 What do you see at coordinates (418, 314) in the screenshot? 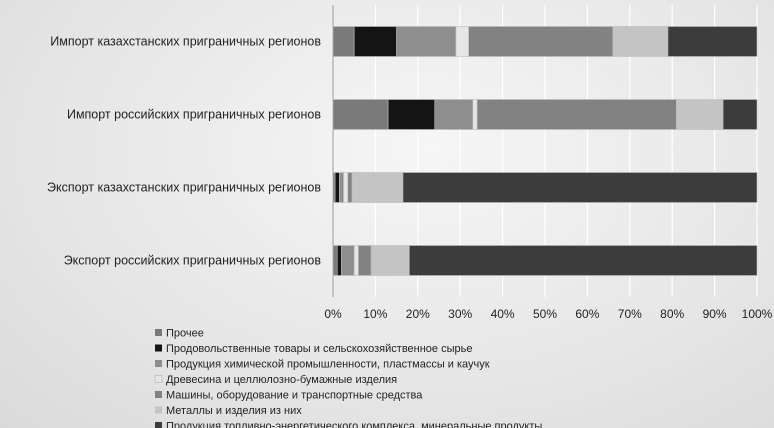
I see `x-tick-label: 20%` at bounding box center [418, 314].